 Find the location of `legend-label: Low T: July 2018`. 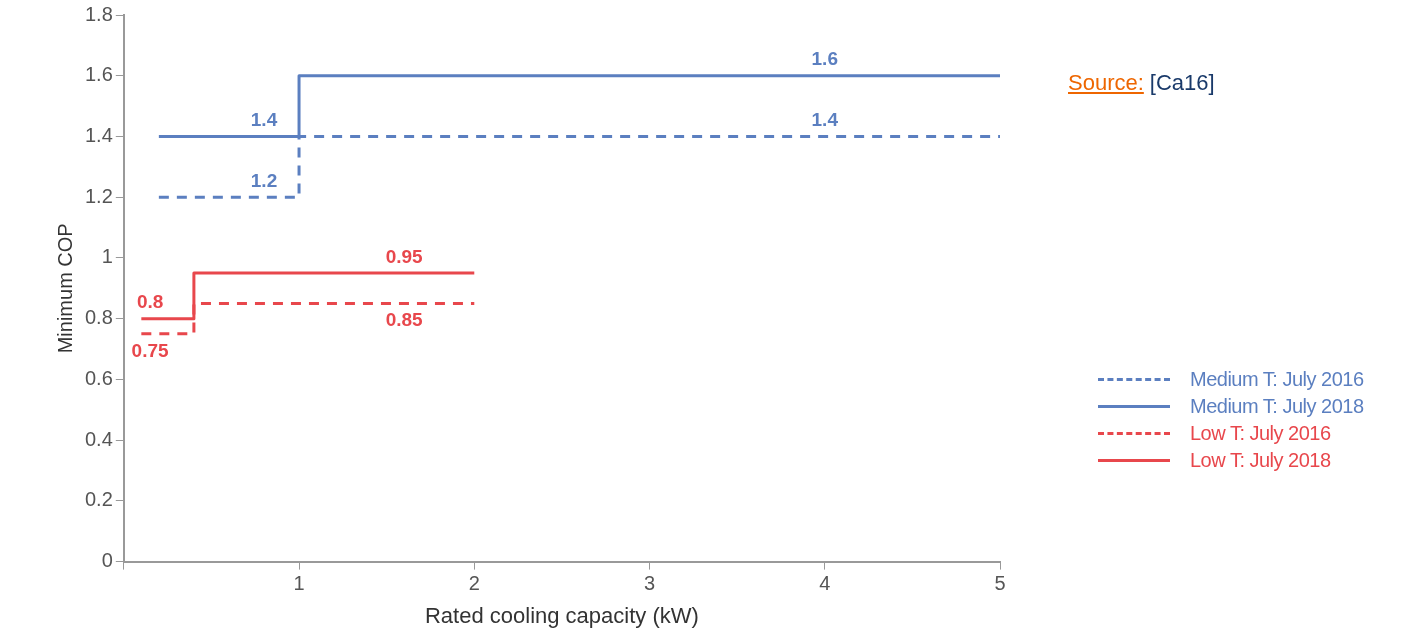

legend-label: Low T: July 2018 is located at coordinates (1260, 460).